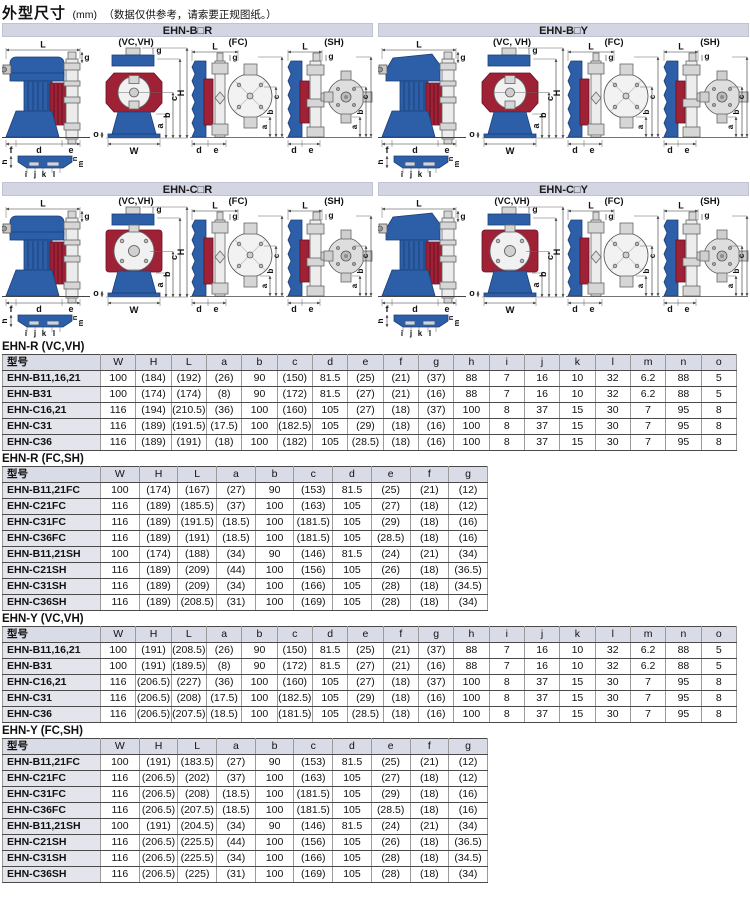 This screenshot has width=750, height=900. What do you see at coordinates (381, 320) in the screenshot?
I see `svg-text: h` at bounding box center [381, 320].